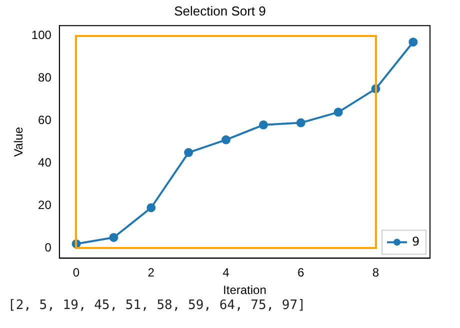  Describe the element at coordinates (244, 290) in the screenshot. I see `x-axis-title: Iteration` at that location.